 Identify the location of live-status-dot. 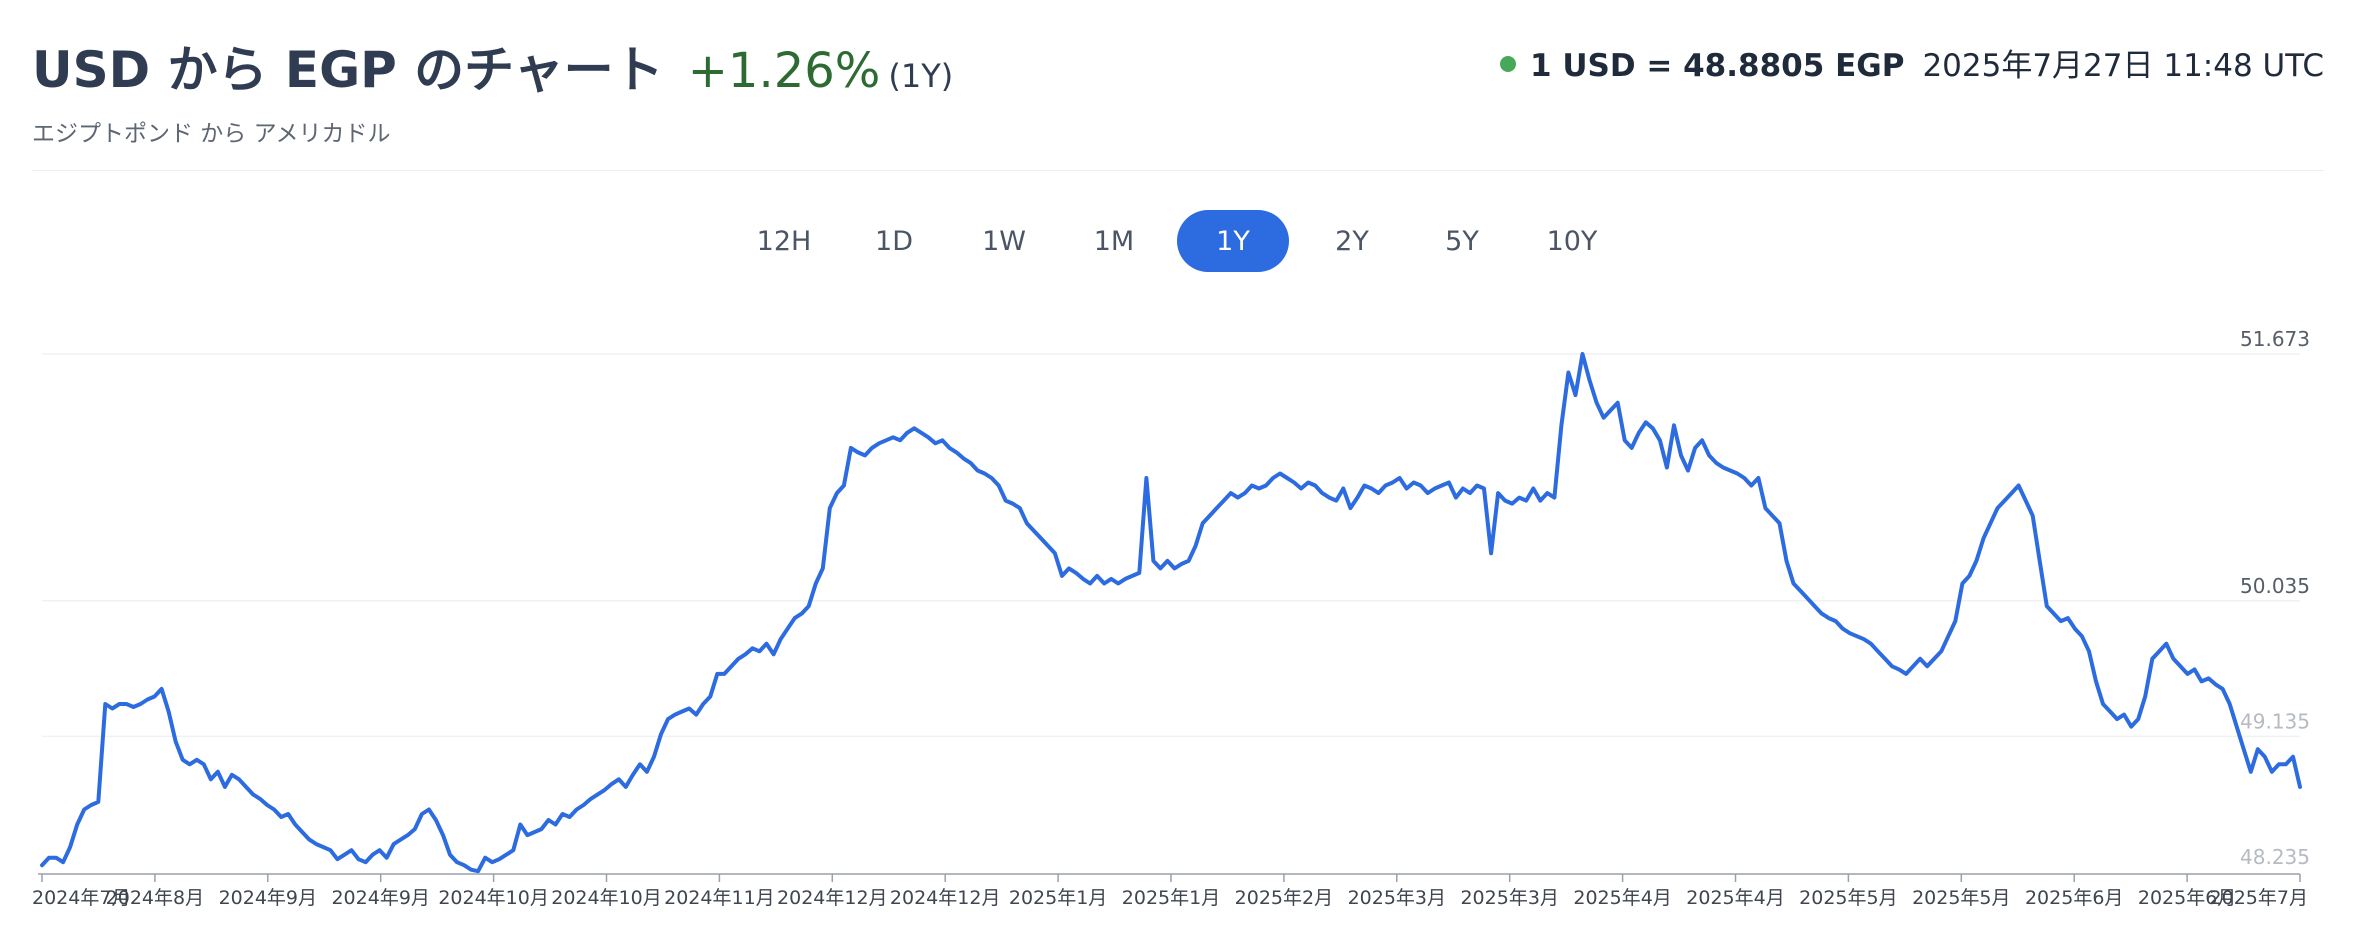
(1507, 64).